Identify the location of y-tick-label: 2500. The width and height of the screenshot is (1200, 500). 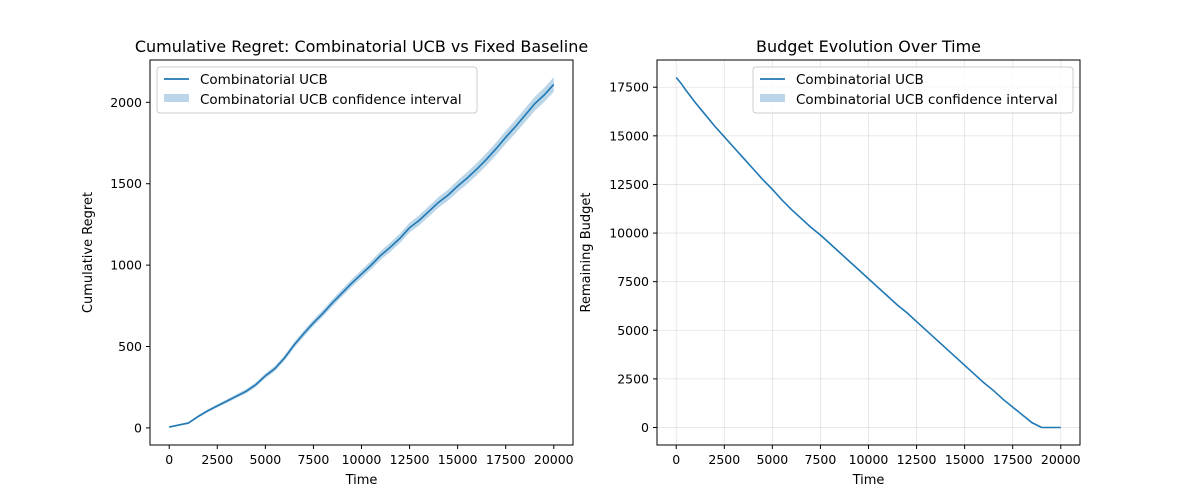
(633, 378).